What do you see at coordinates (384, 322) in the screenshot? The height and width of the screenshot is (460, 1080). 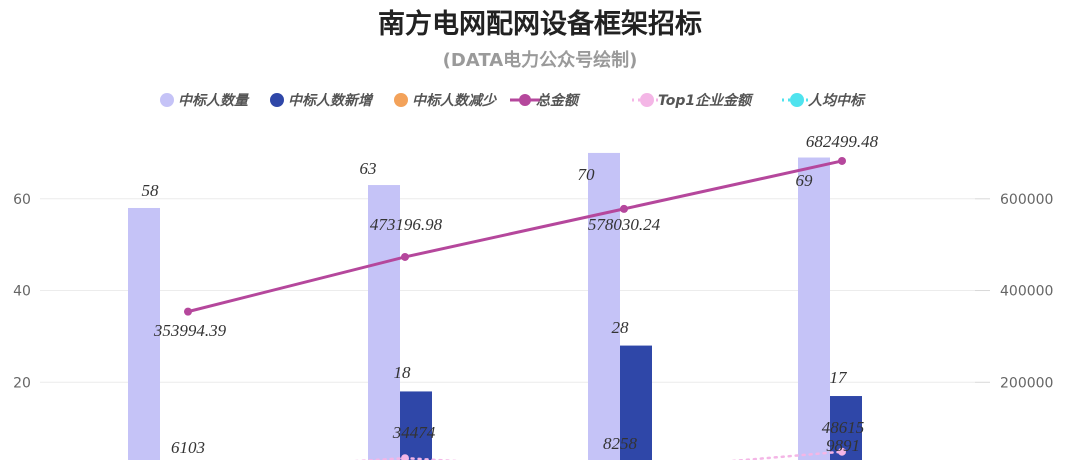 I see `bar-s0-c1` at bounding box center [384, 322].